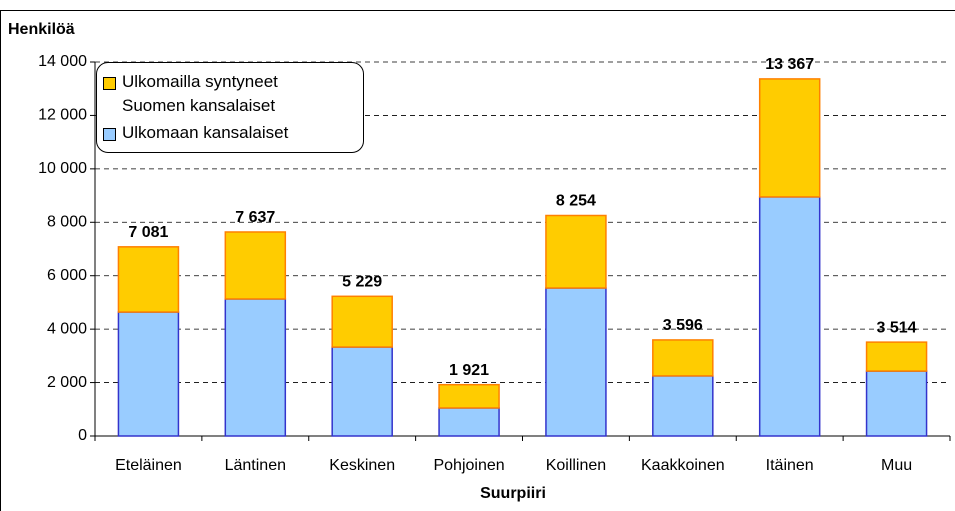 The width and height of the screenshot is (955, 511). What do you see at coordinates (67, 275) in the screenshot?
I see `y-tick-label: 6 000` at bounding box center [67, 275].